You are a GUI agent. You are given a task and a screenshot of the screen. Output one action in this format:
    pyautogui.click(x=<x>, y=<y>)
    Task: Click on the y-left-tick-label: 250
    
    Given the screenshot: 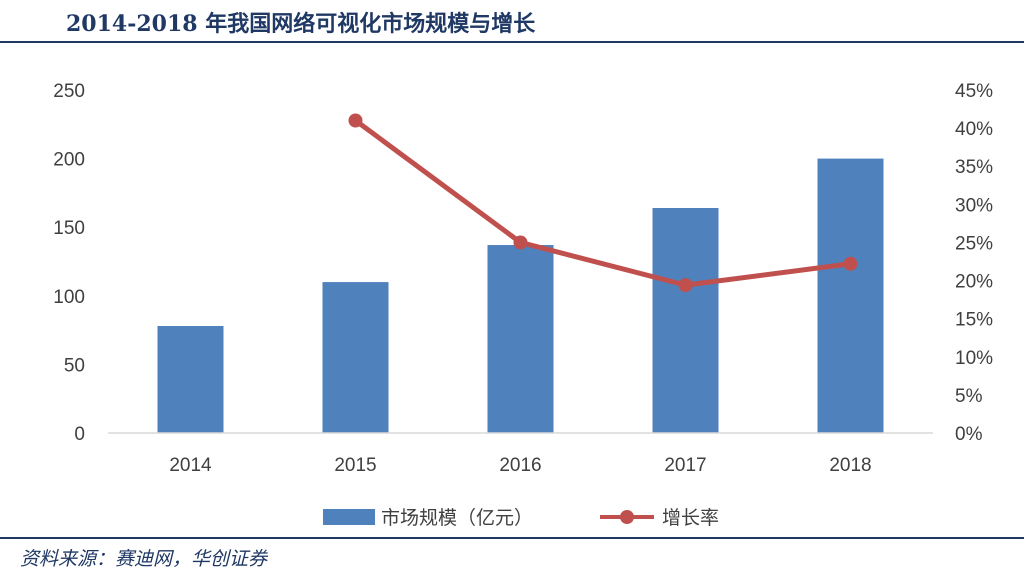 What is the action you would take?
    pyautogui.click(x=69, y=91)
    